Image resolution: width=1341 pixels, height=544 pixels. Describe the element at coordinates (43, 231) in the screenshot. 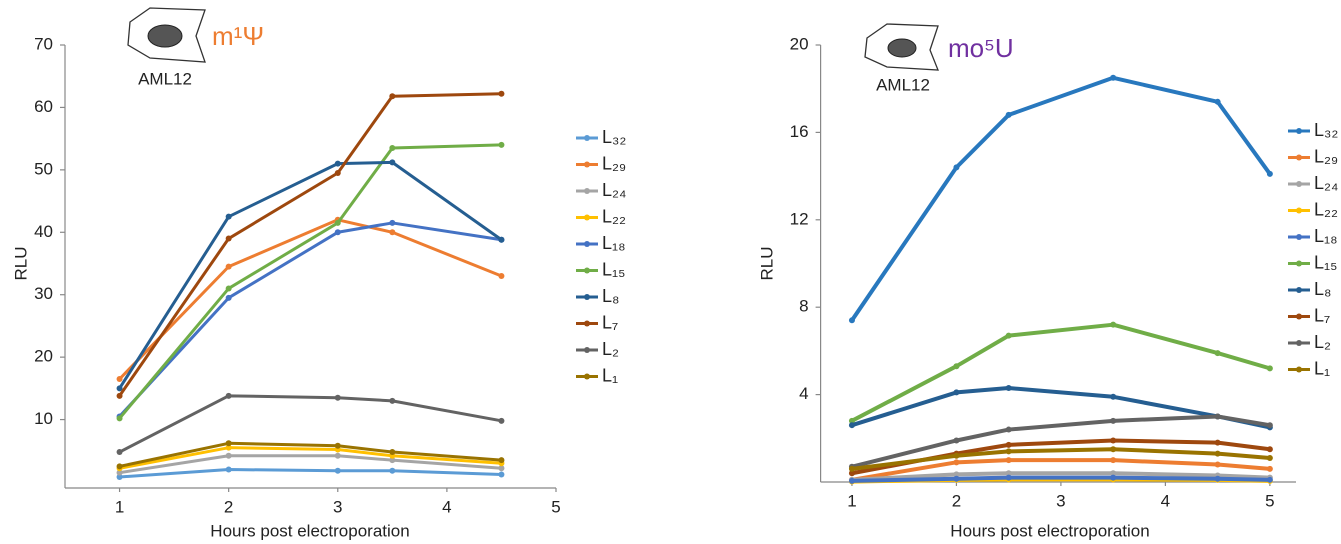

I see `y-tick-label: 40` at that location.